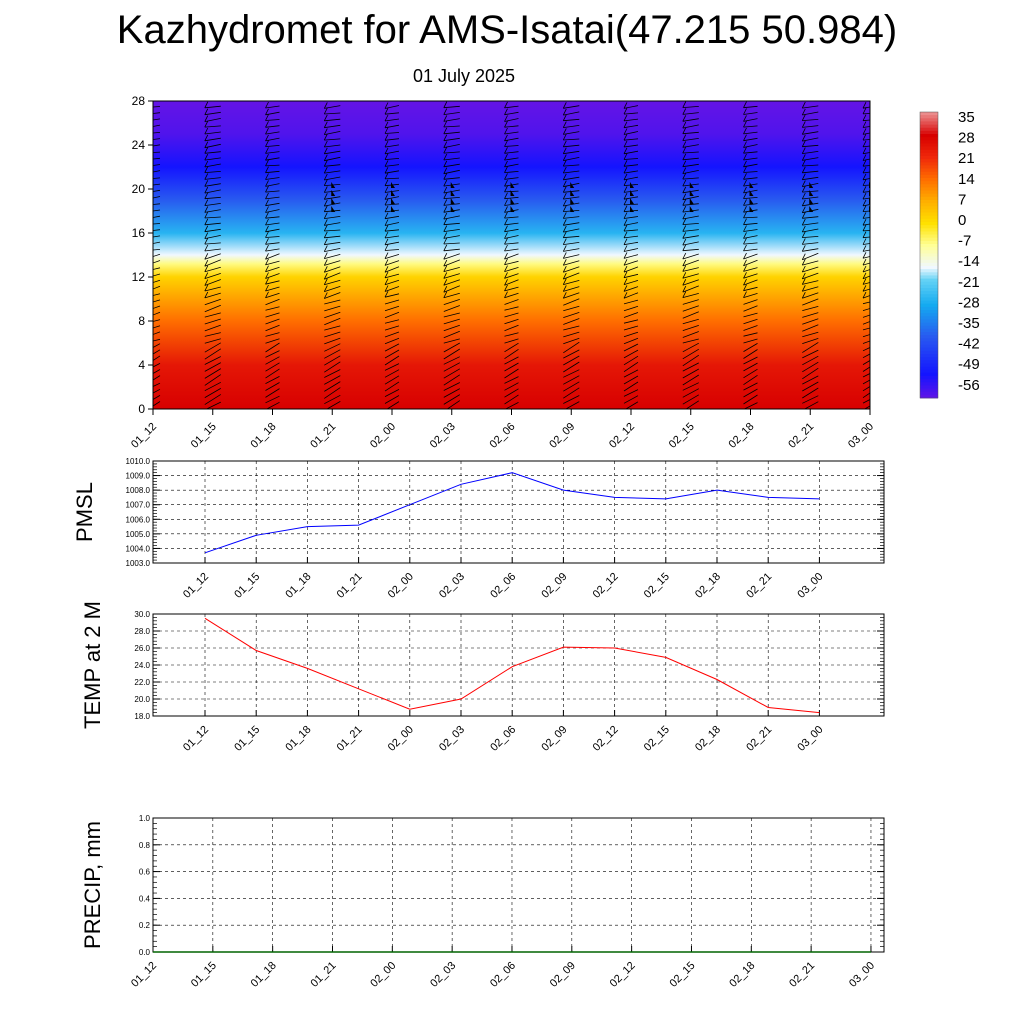 The image size is (1024, 1024). I want to click on y-tick-label: 1008.0, so click(138, 490).